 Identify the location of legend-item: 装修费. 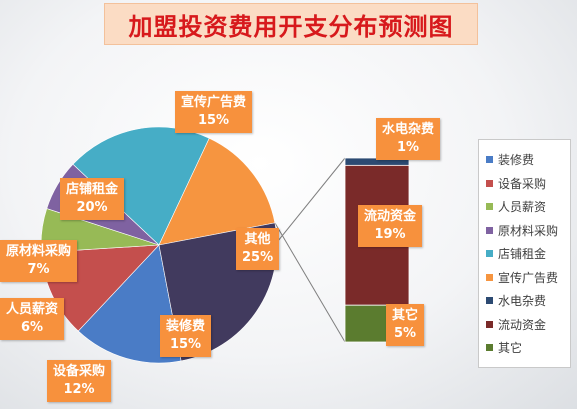
(528, 160).